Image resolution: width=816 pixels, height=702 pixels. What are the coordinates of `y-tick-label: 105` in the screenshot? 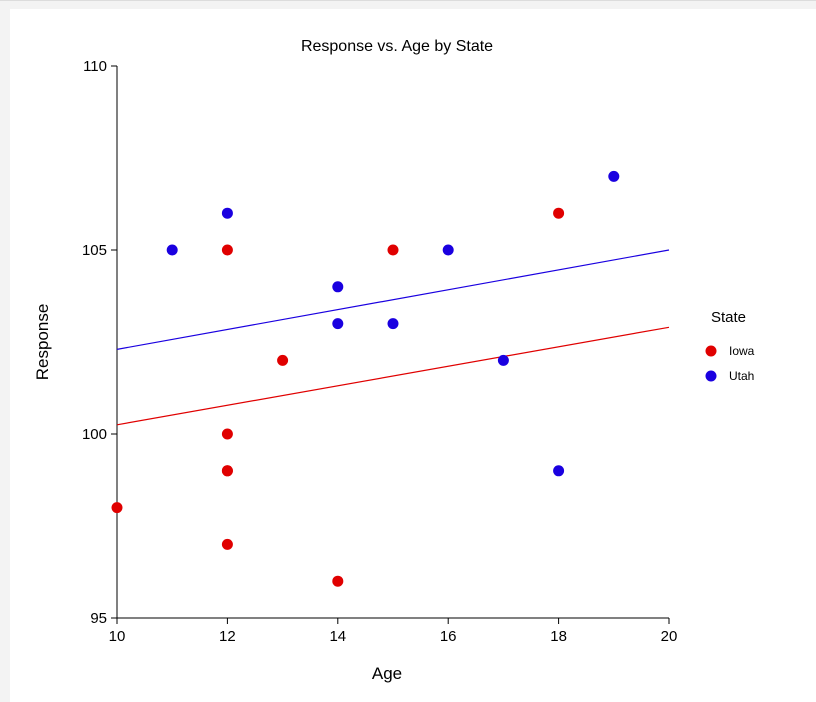 It's located at (94, 250).